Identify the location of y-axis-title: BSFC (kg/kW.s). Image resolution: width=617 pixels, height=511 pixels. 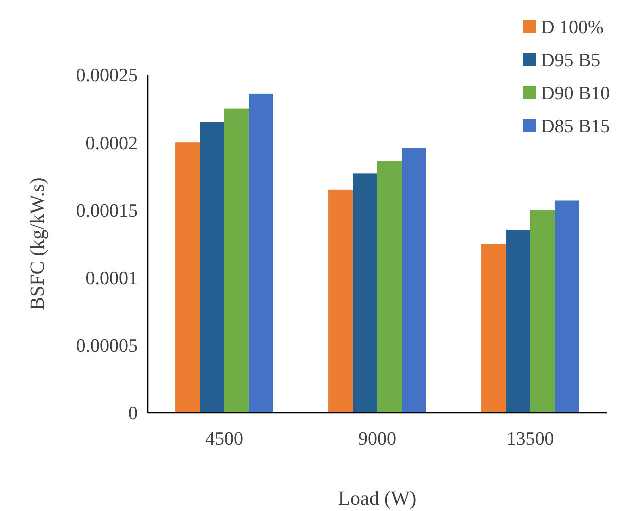
(38, 244).